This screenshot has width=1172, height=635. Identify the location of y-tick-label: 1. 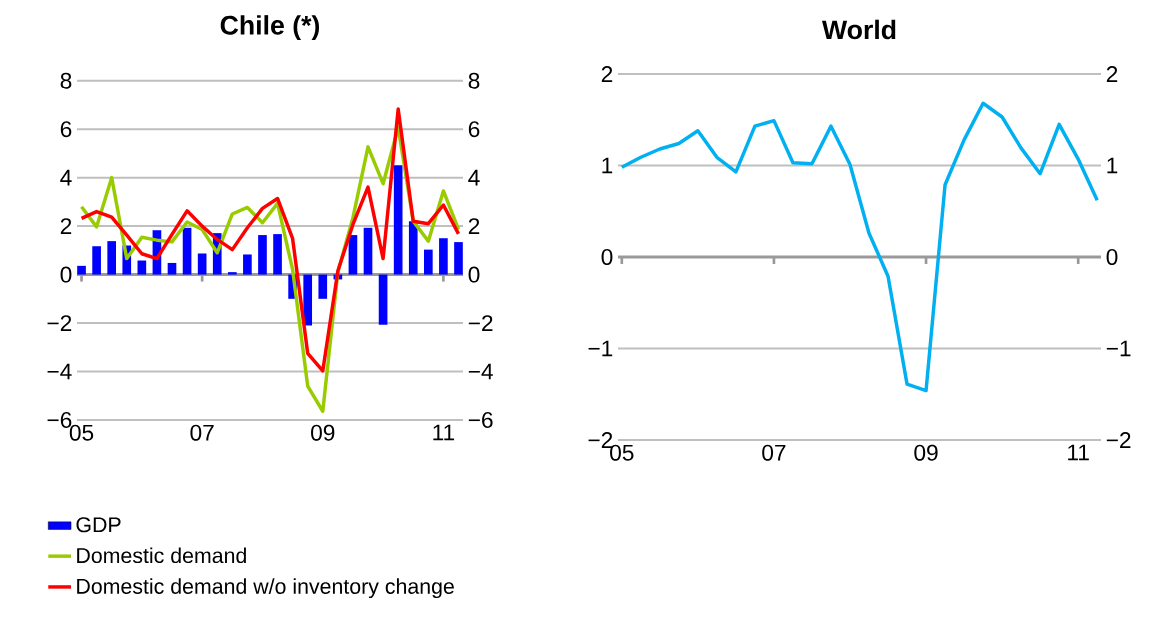
(607, 165).